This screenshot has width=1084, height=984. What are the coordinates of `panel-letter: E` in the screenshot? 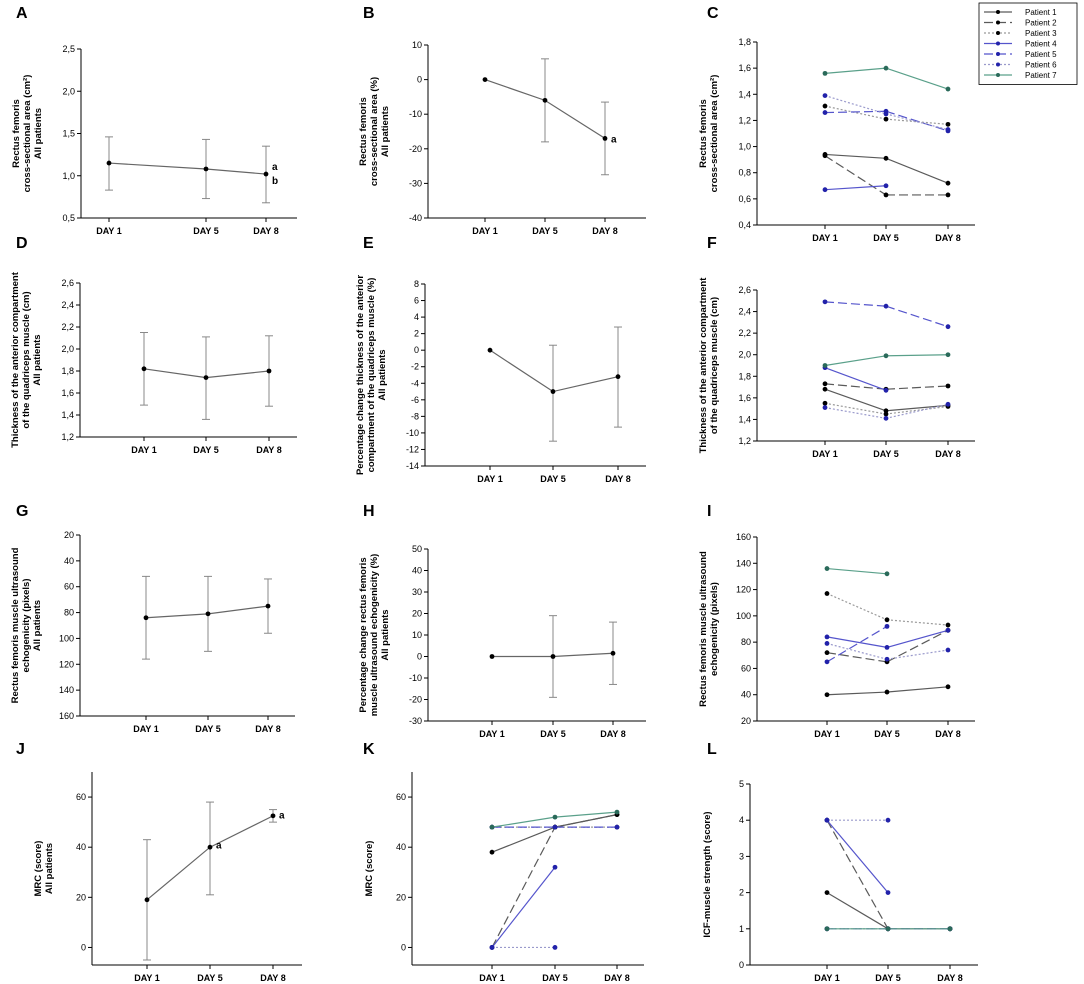 It's located at (368, 243).